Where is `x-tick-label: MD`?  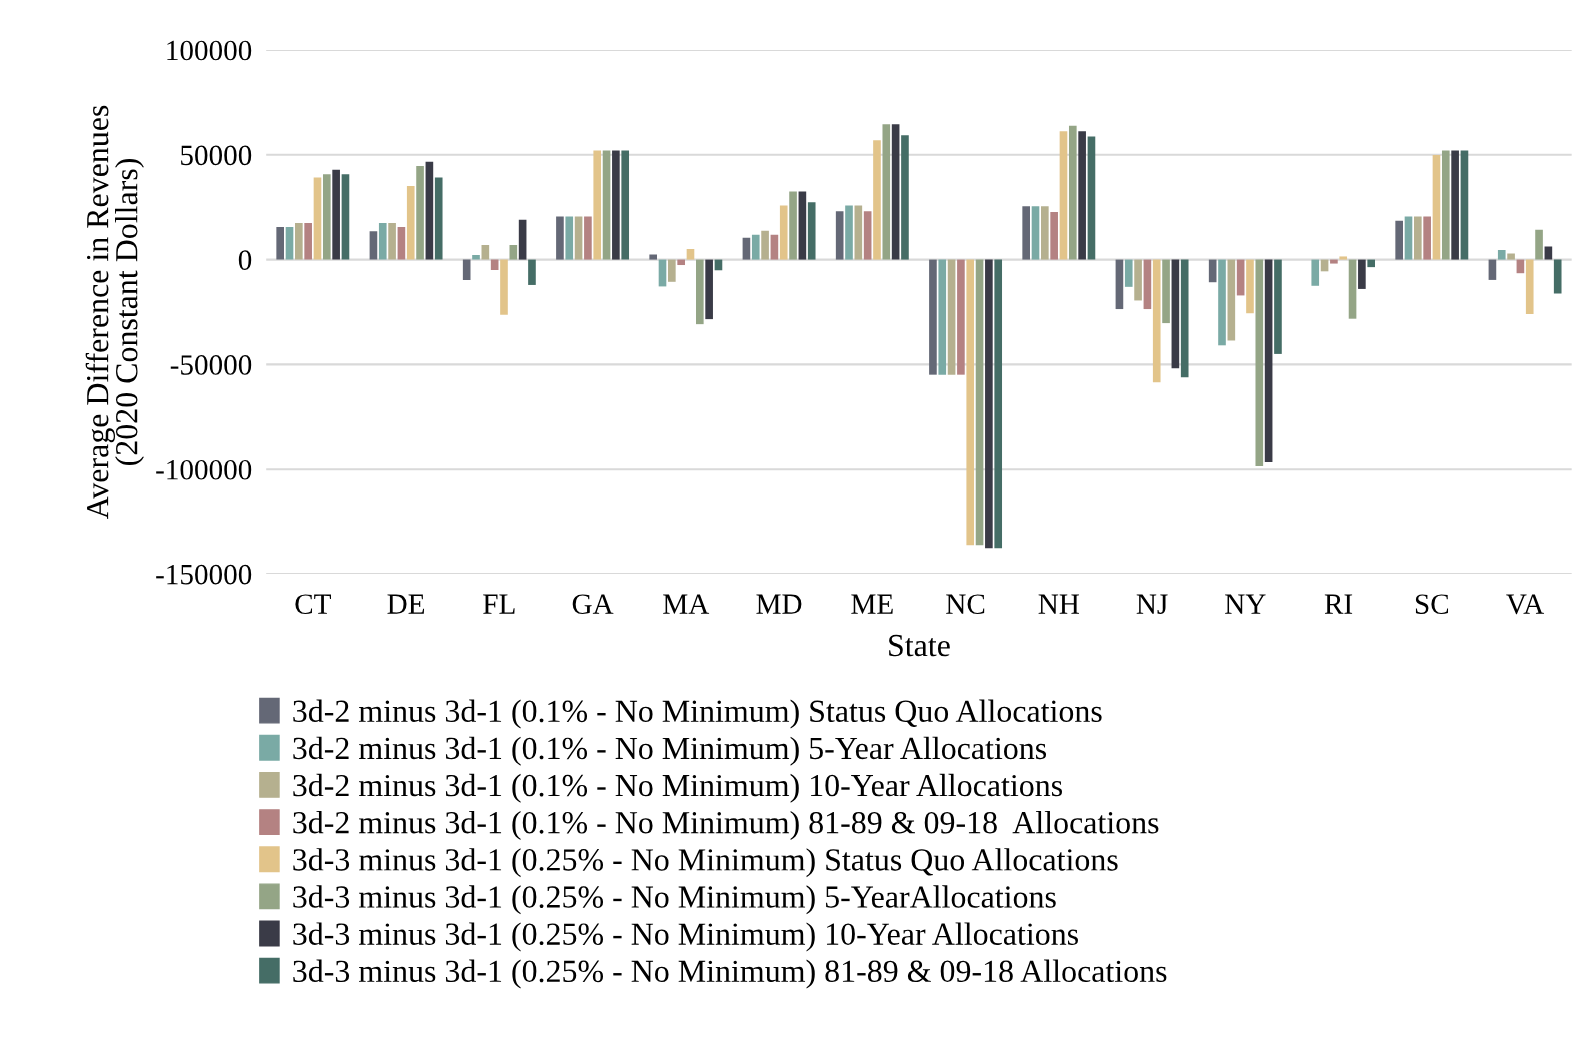 x-tick-label: MD is located at coordinates (779, 604).